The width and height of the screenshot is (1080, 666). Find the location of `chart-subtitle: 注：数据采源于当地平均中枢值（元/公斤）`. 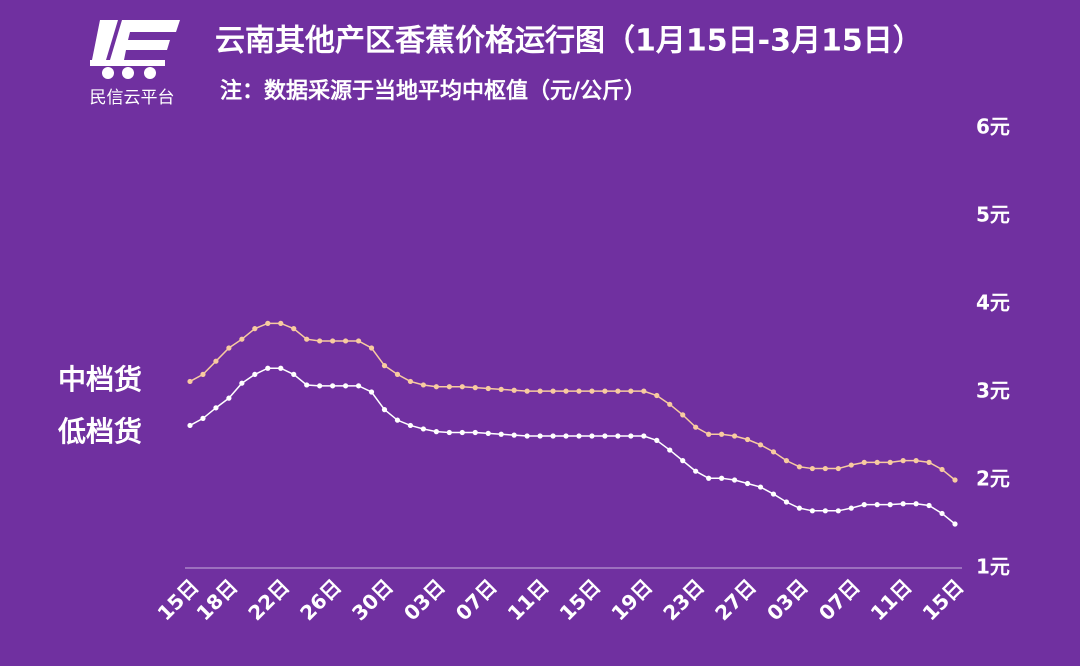

chart-subtitle: 注：数据采源于当地平均中枢值（元/公斤） is located at coordinates (433, 91).